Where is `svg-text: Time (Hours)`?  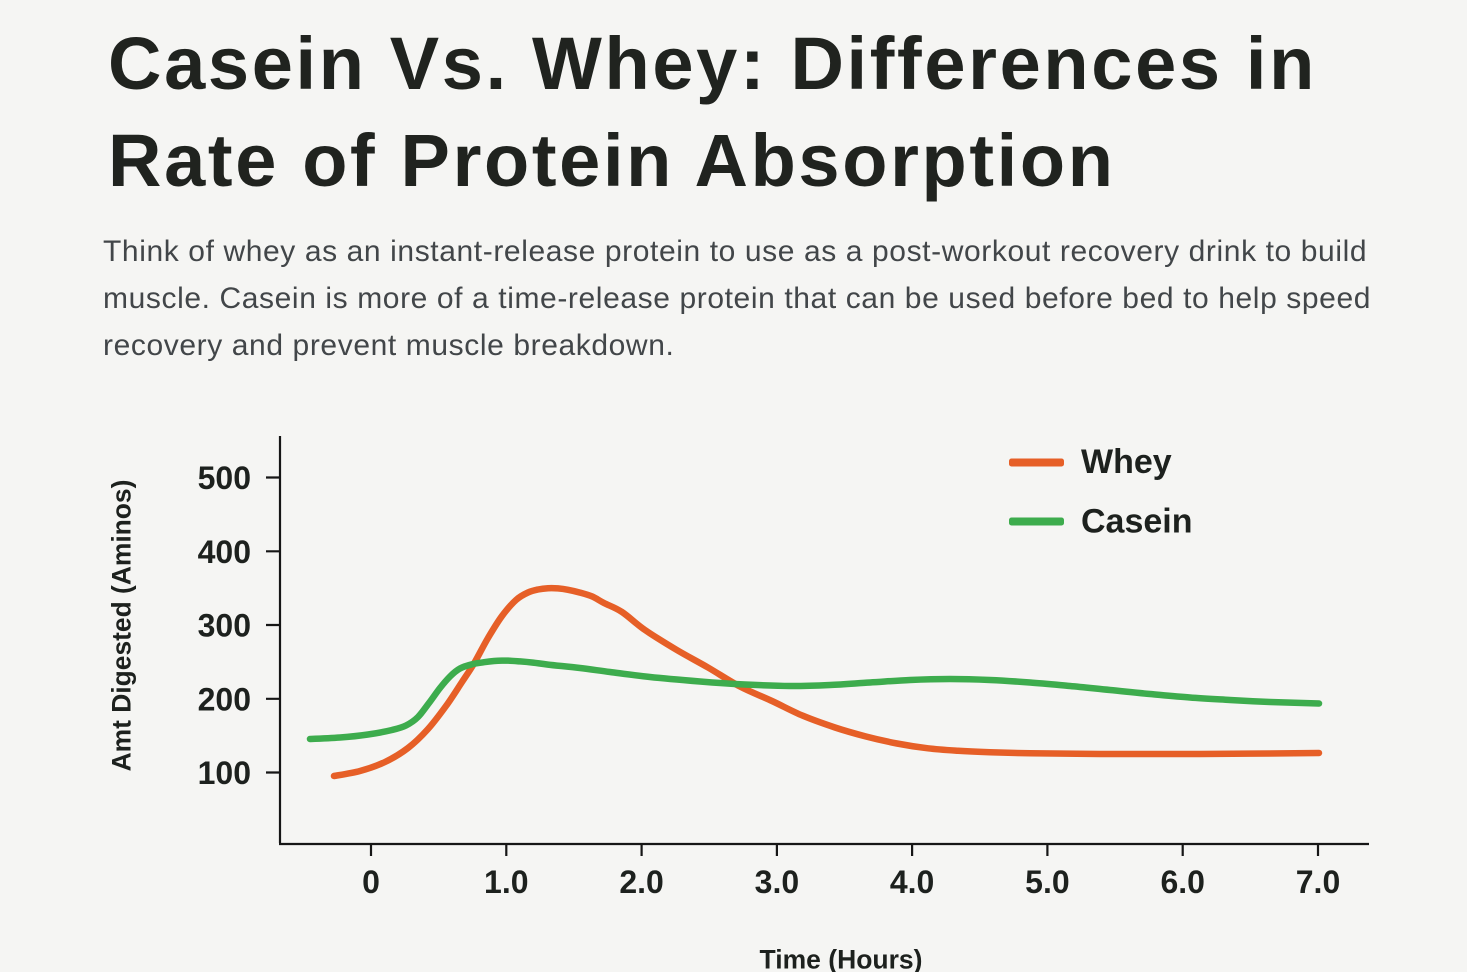
svg-text: Time (Hours) is located at coordinates (841, 958).